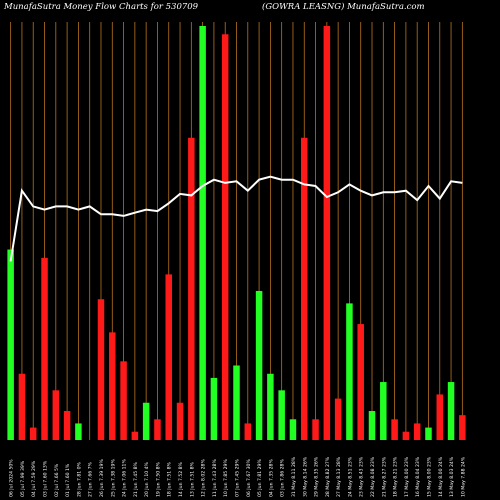  What do you see at coordinates (328, 476) in the screenshot?
I see `x-tick-label: 28 May 8.82 27%` at bounding box center [328, 476].